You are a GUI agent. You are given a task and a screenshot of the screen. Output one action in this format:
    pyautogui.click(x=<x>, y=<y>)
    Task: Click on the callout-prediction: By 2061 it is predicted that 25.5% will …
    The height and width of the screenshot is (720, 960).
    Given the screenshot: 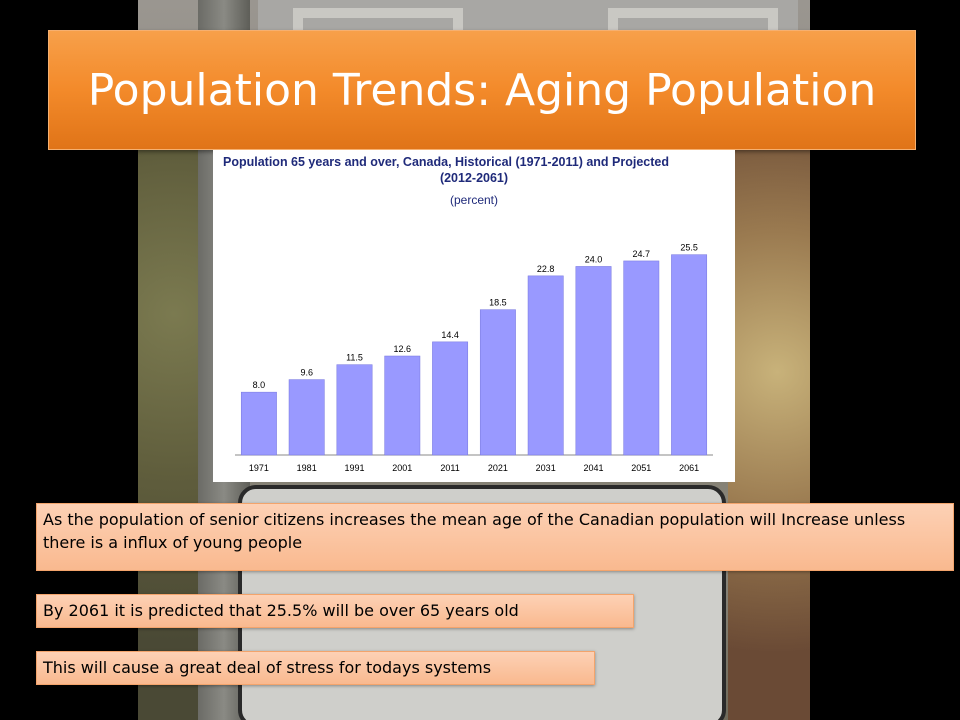 What is the action you would take?
    pyautogui.click(x=335, y=611)
    